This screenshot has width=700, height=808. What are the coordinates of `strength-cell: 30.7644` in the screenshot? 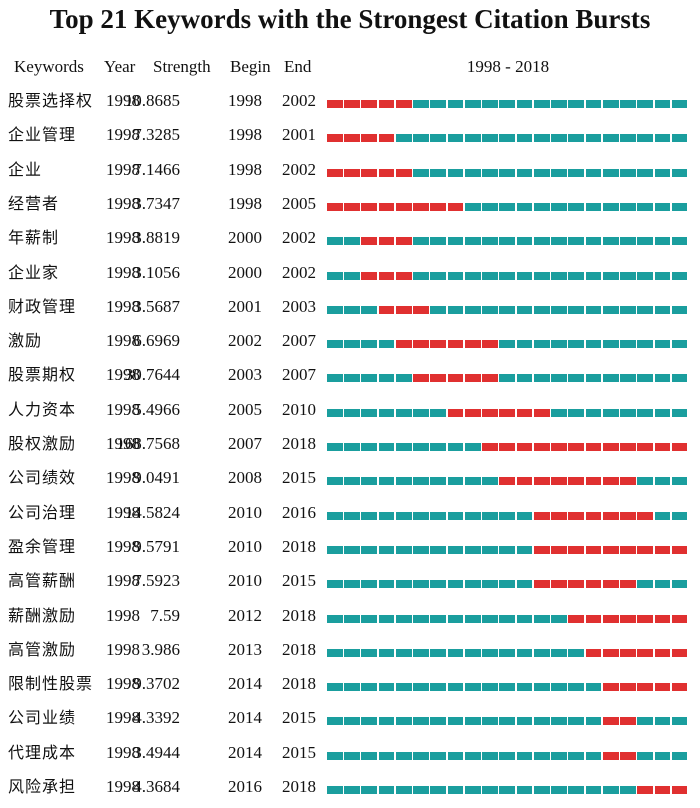 It's located at (152, 375).